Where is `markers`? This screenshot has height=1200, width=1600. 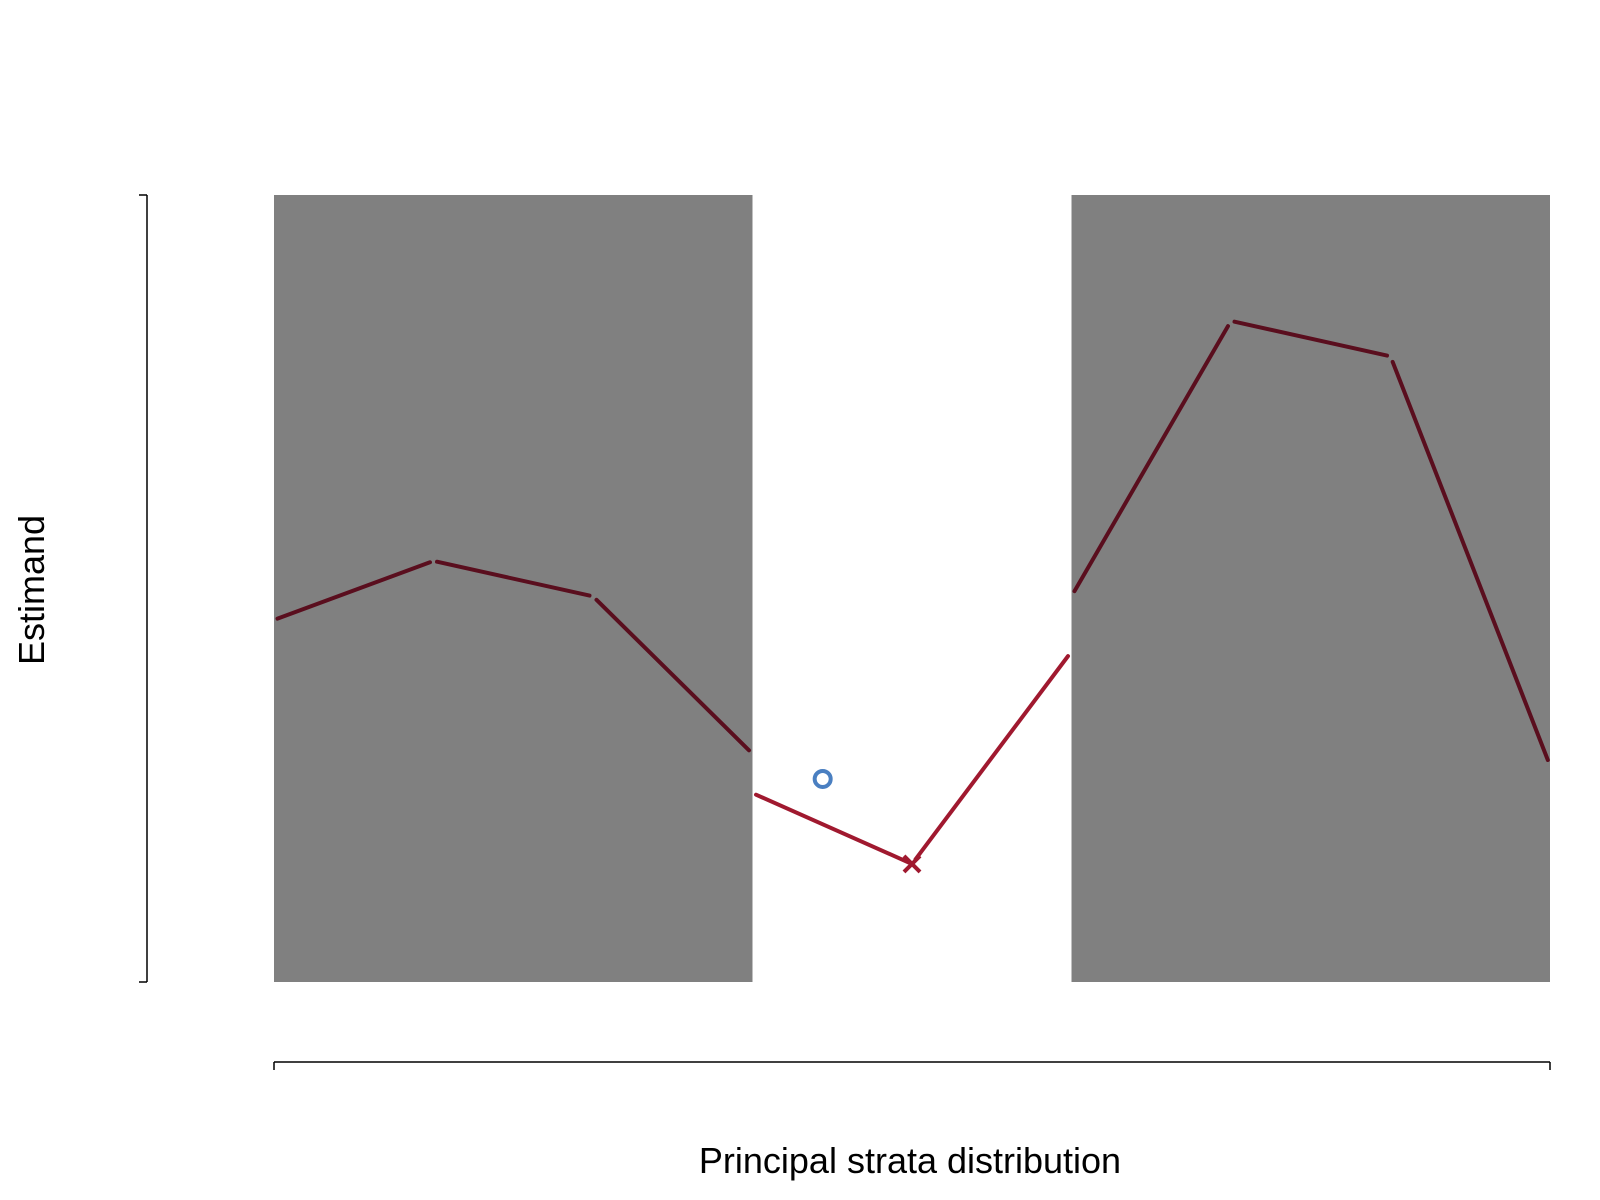 markers is located at coordinates (867, 821).